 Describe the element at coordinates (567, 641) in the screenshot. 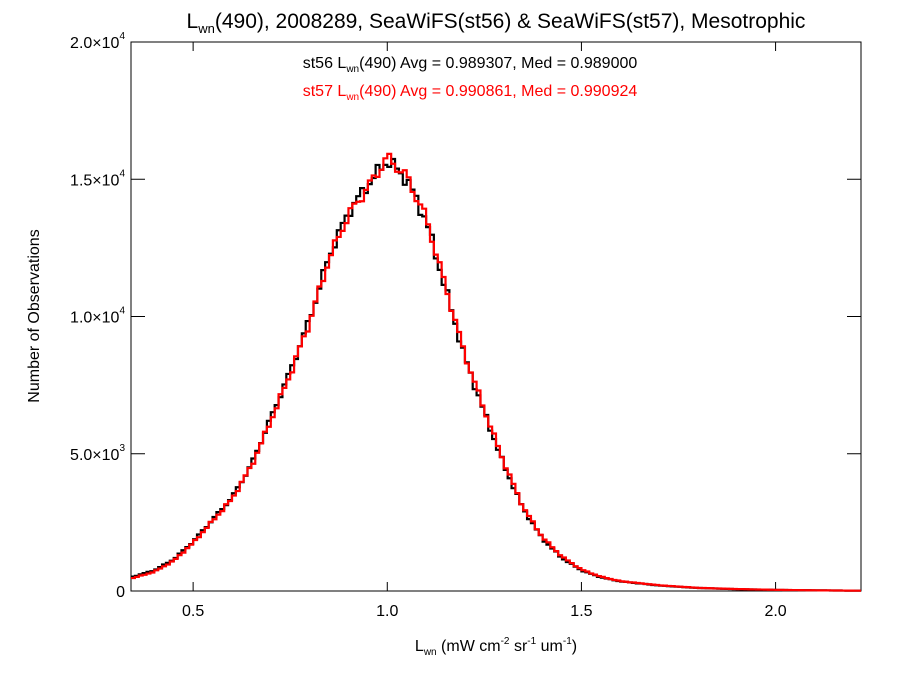

I see `x-axis-label-sup3: -1` at that location.